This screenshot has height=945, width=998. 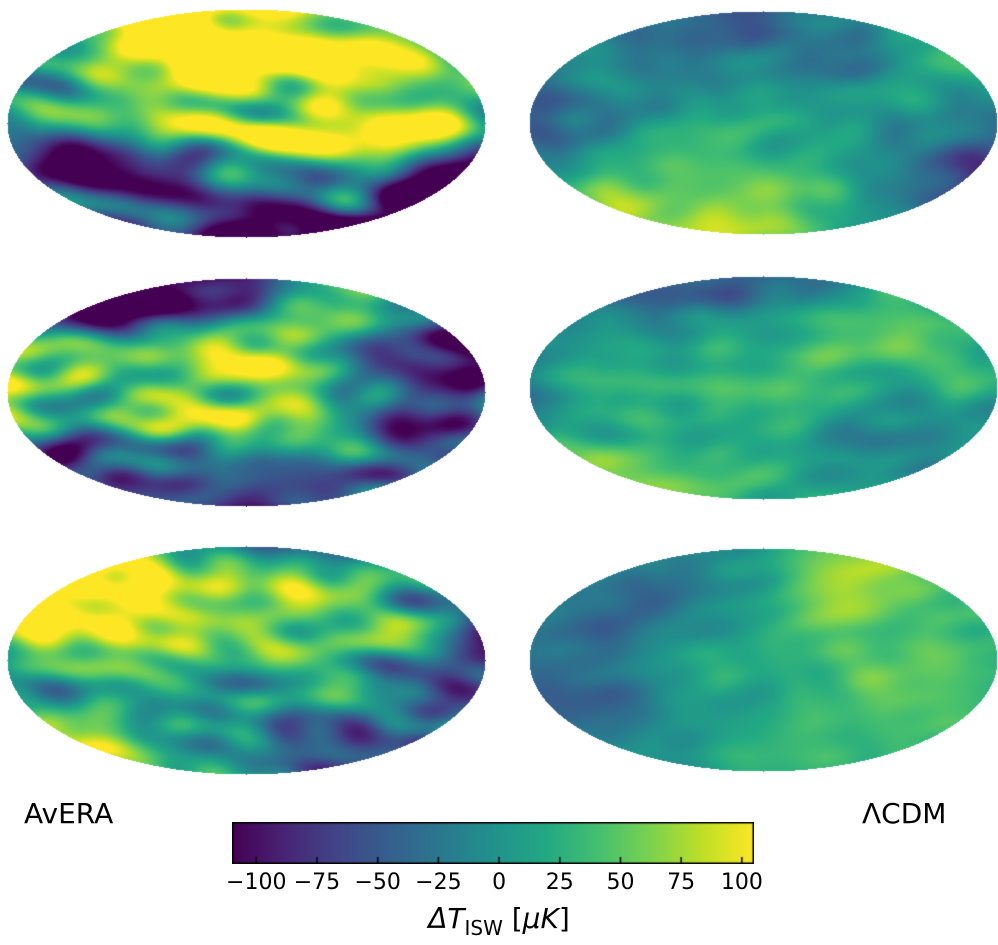 What do you see at coordinates (499, 882) in the screenshot?
I see `colorbar-tick-label: 0` at bounding box center [499, 882].